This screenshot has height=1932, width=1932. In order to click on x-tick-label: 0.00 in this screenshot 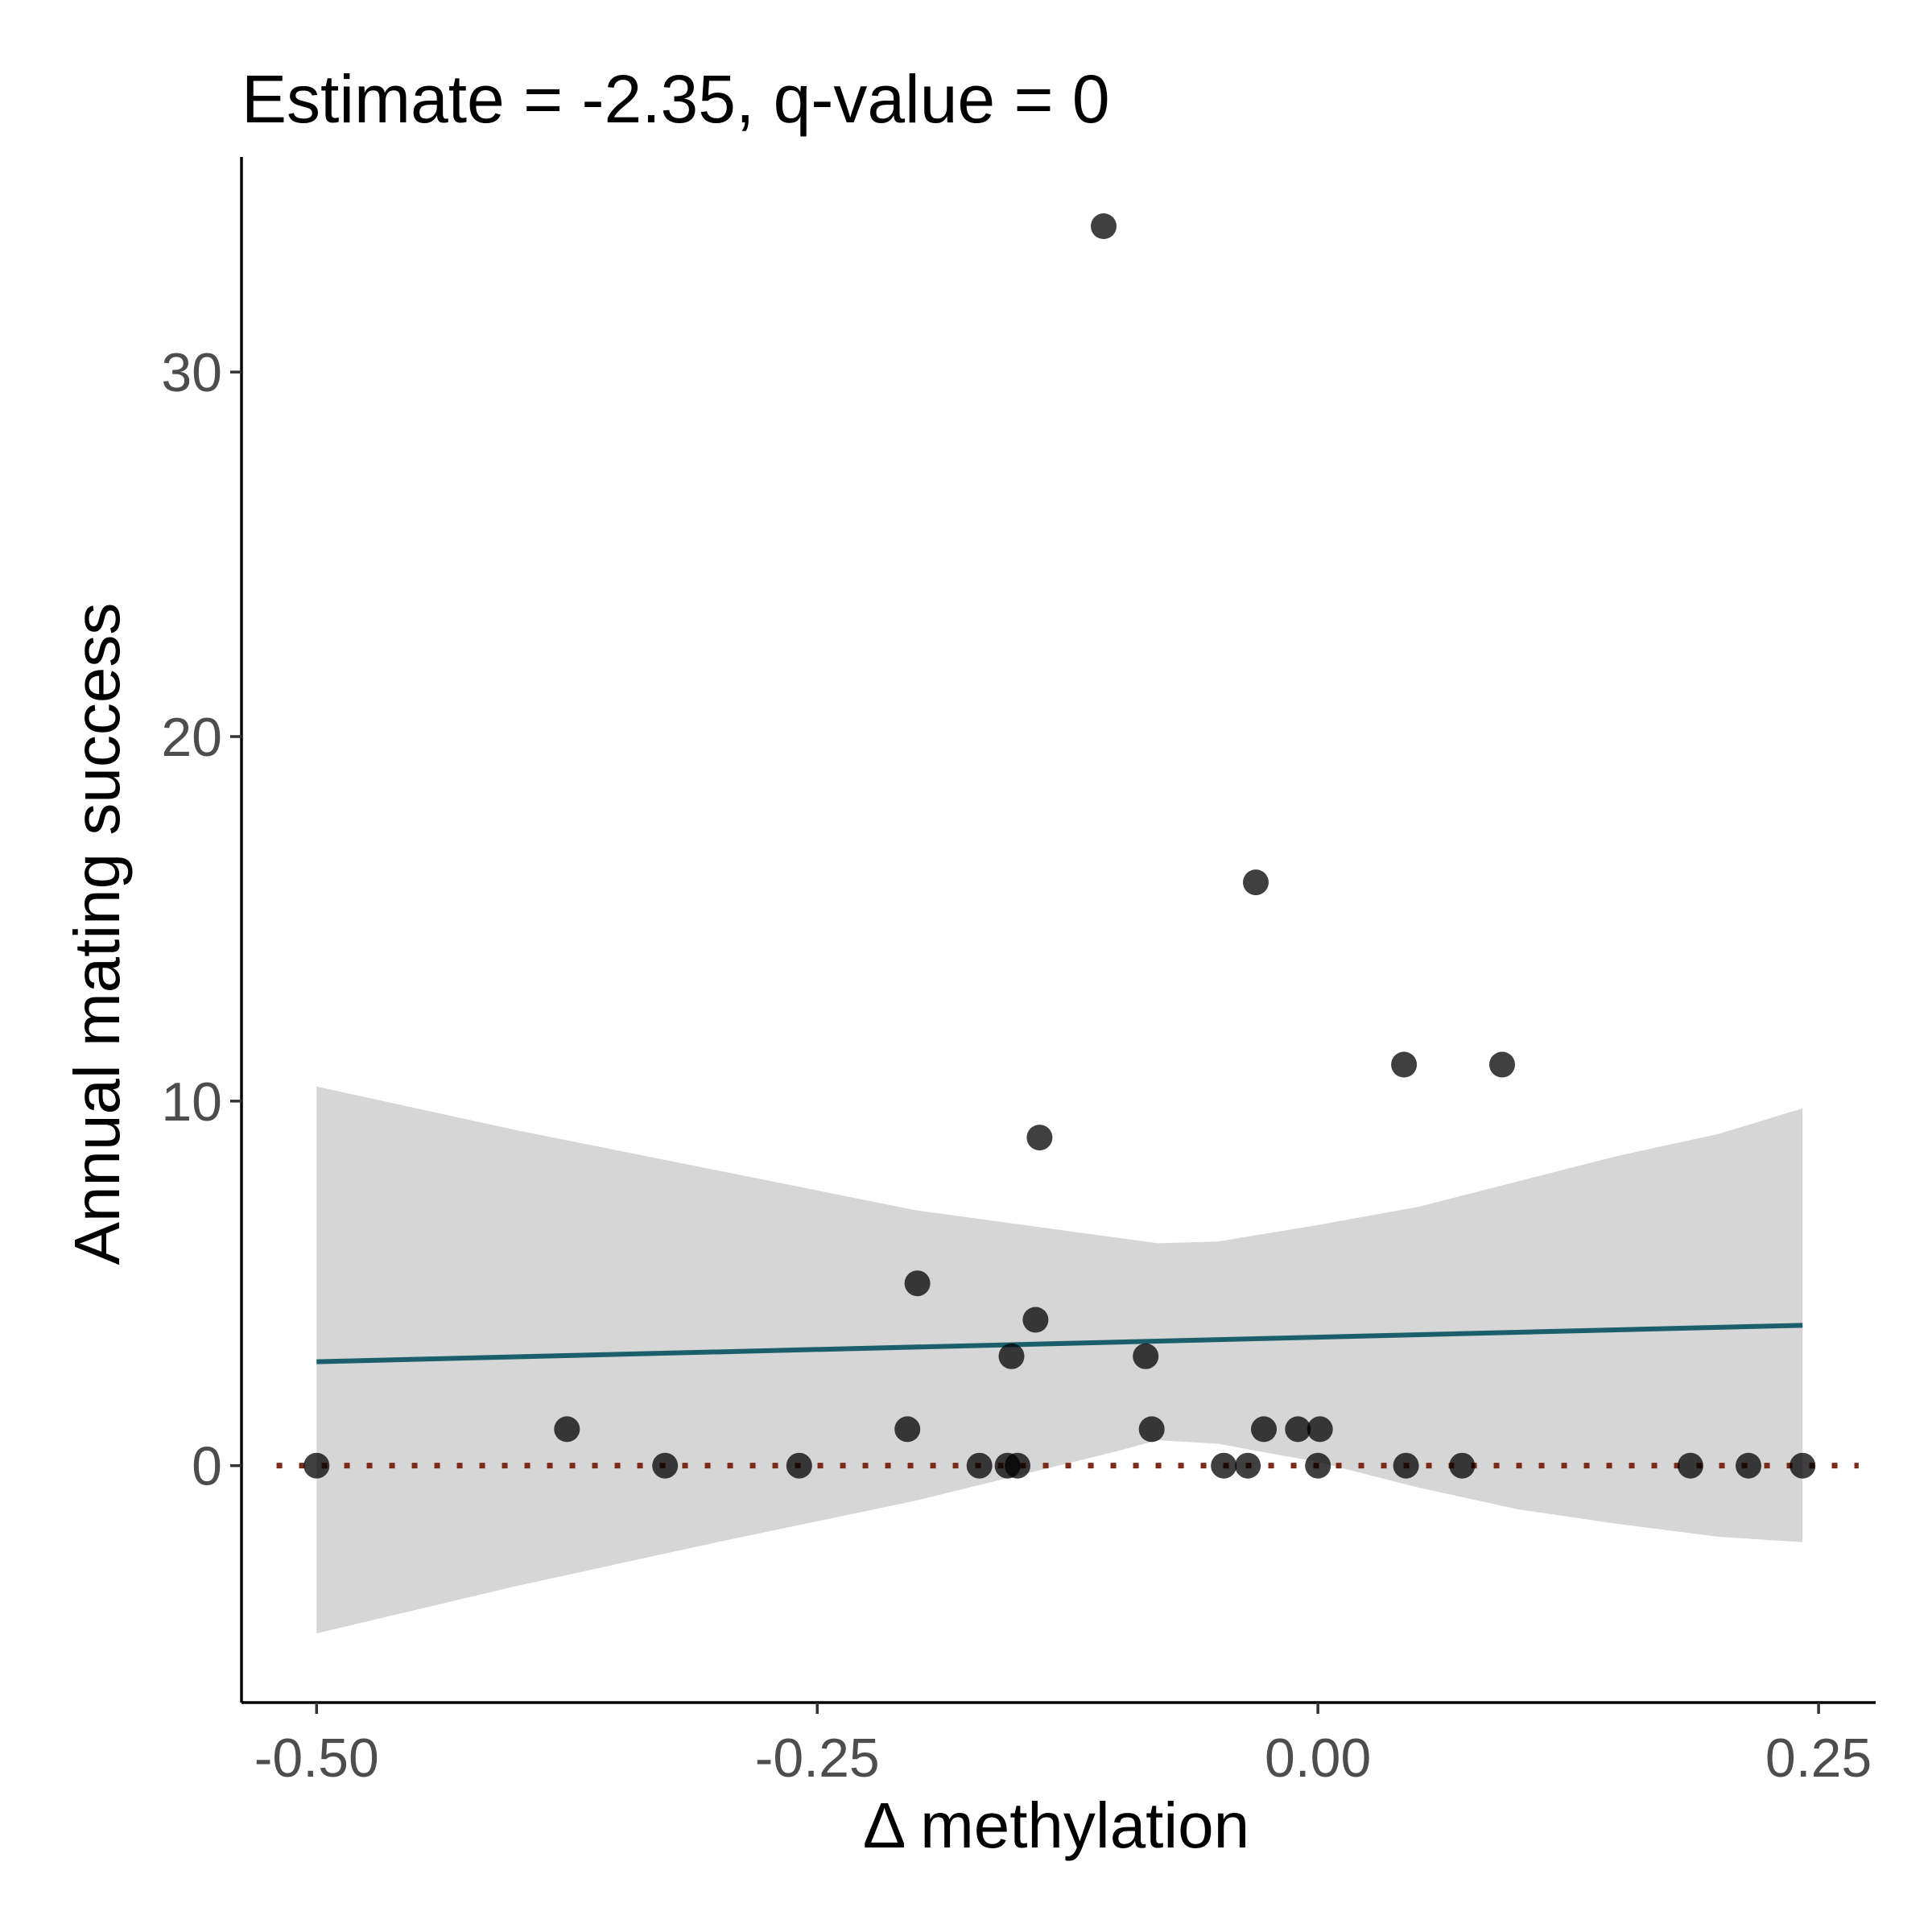, I will do `click(1318, 1758)`.